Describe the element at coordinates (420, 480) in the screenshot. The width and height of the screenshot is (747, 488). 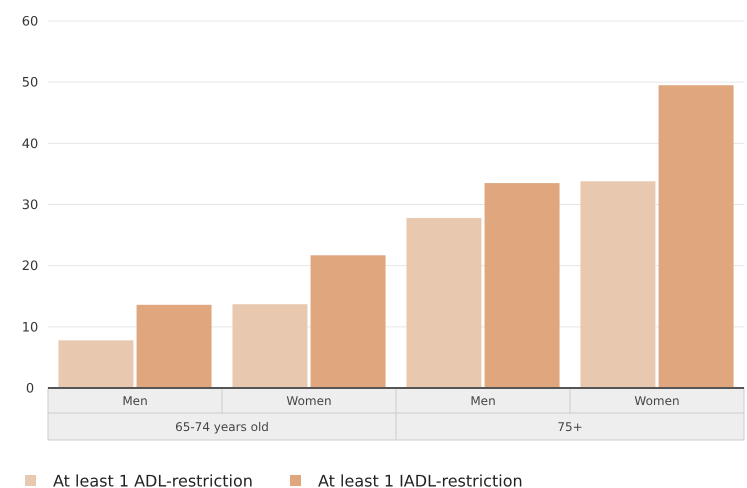
I see `legend-label: At least 1 IADL-restriction` at that location.